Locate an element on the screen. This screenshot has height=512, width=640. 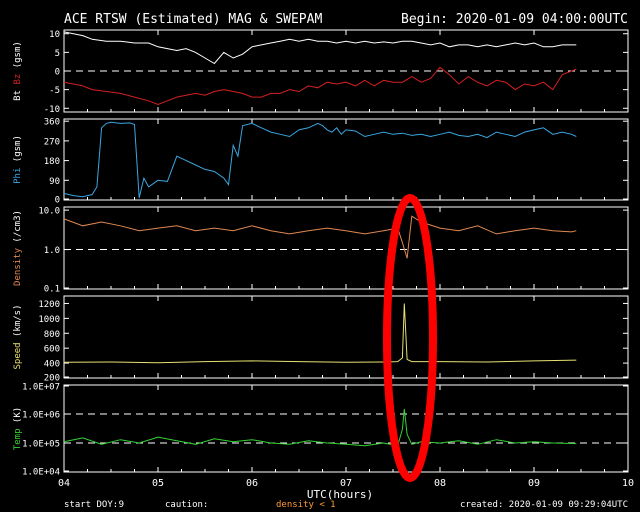
series-line-bz is located at coordinates (320, 86).